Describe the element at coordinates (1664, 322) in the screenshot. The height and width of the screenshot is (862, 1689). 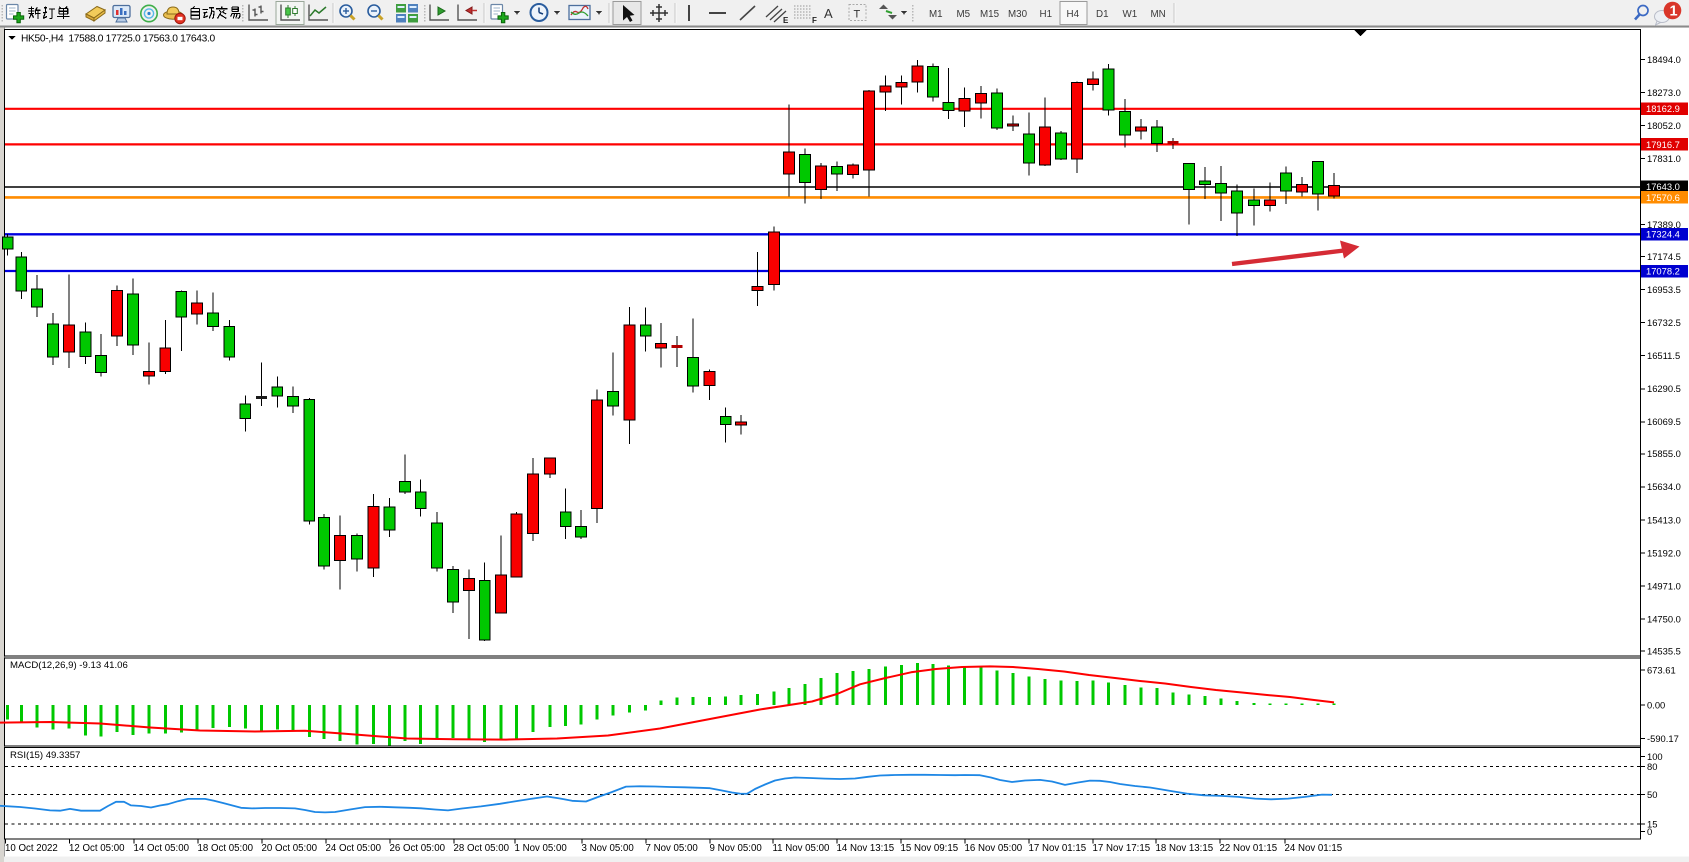
I see `svg-text: 16732.5` at that location.